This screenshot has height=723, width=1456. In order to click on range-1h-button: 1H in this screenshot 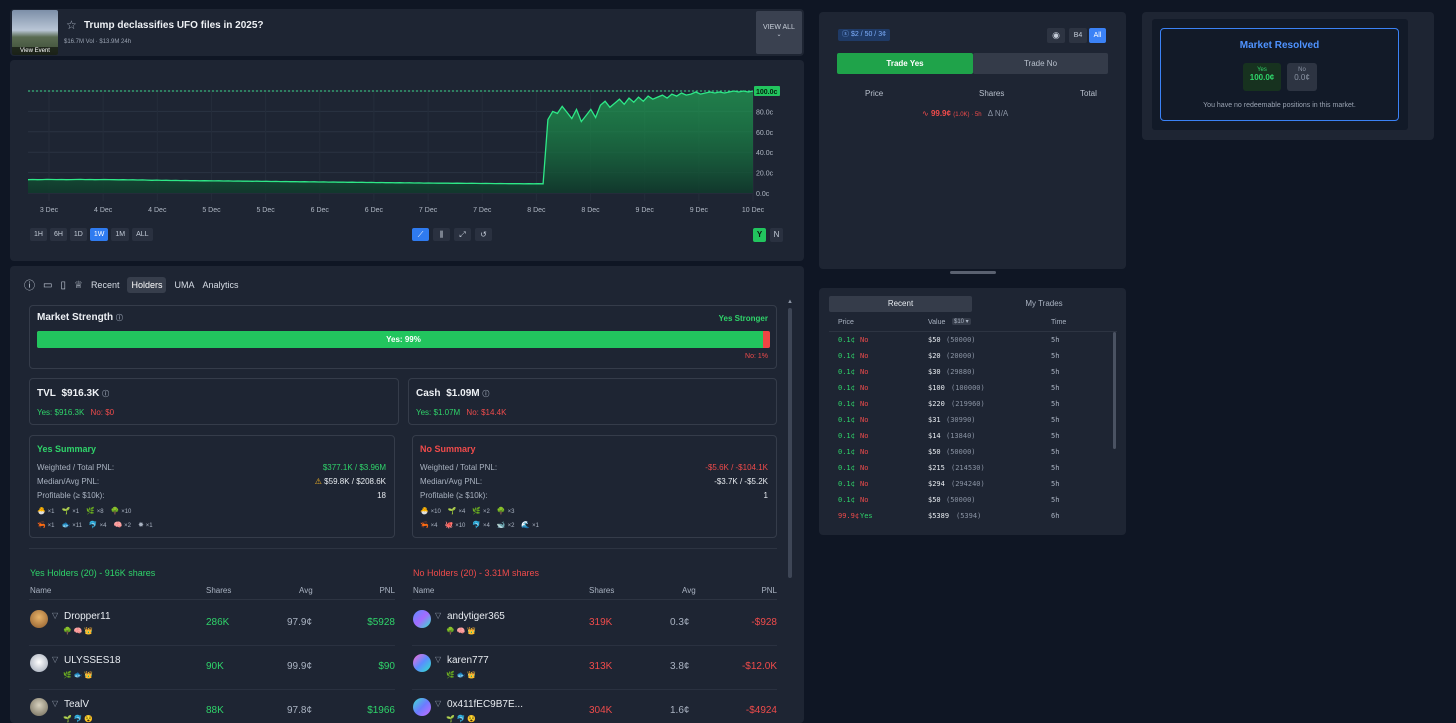, I will do `click(38, 234)`.